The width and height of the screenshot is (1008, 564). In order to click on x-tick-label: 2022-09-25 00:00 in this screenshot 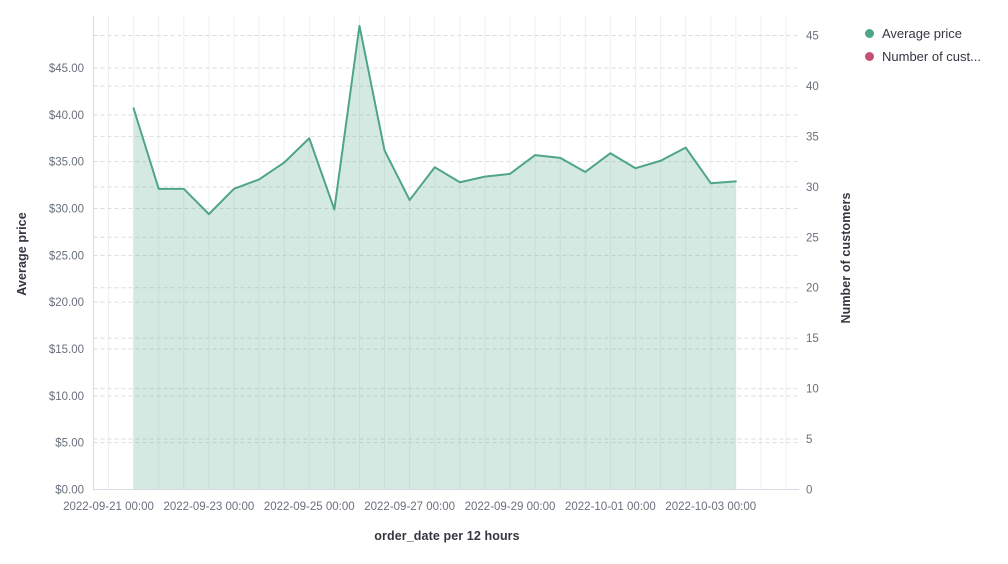, I will do `click(309, 507)`.